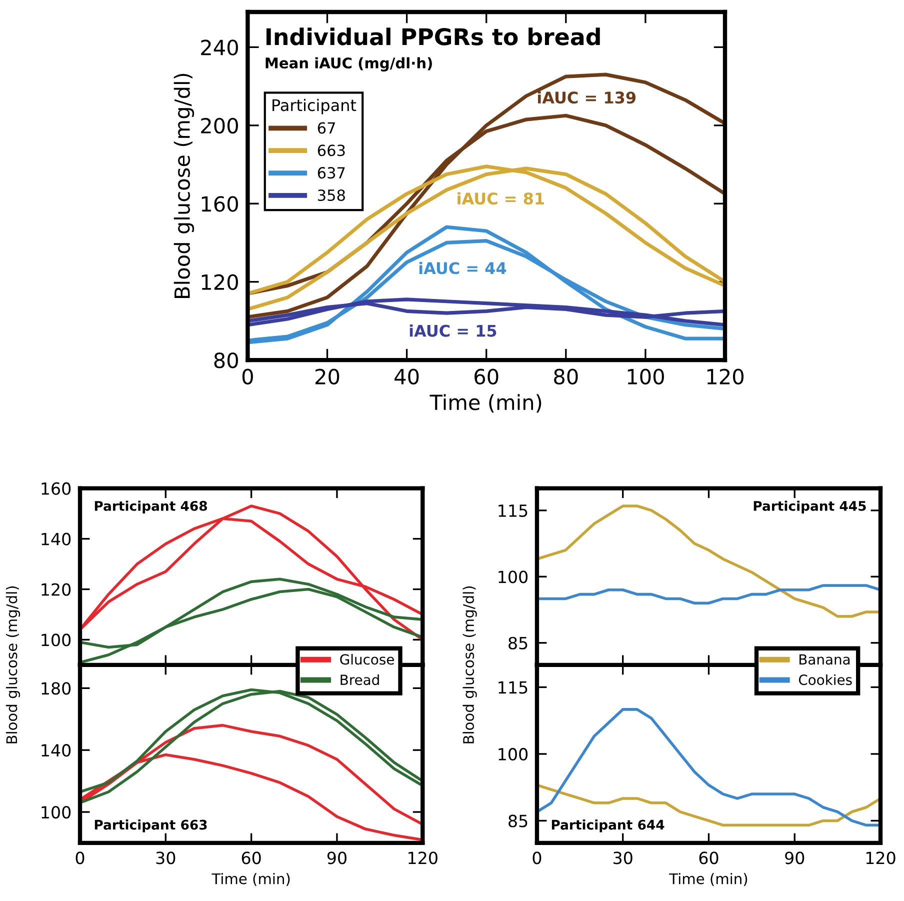 This screenshot has height=901, width=904. I want to click on y-tick-label: 180, so click(56, 688).